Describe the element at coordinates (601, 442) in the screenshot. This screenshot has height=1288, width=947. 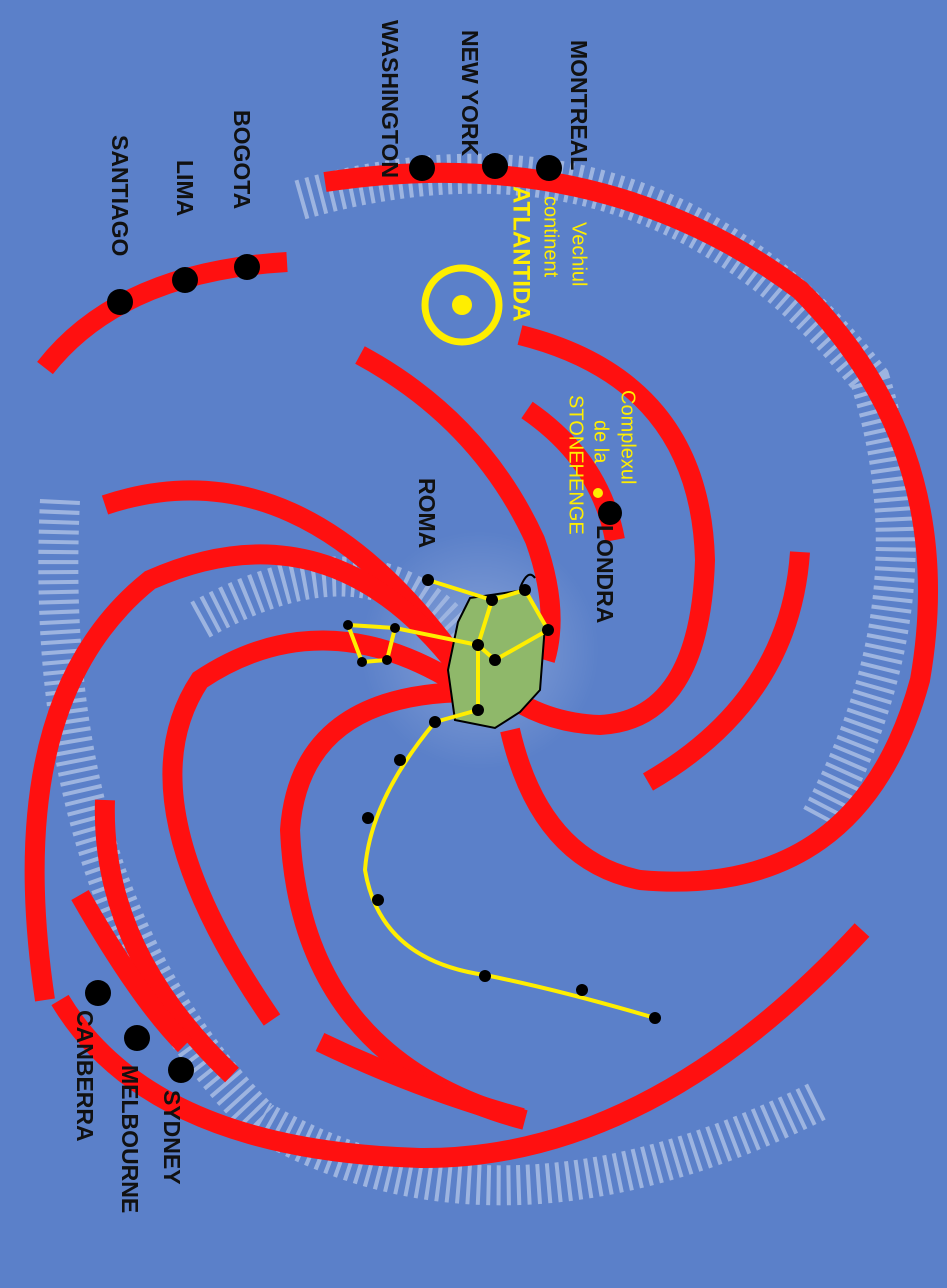
I see `annotation: de la` at that location.